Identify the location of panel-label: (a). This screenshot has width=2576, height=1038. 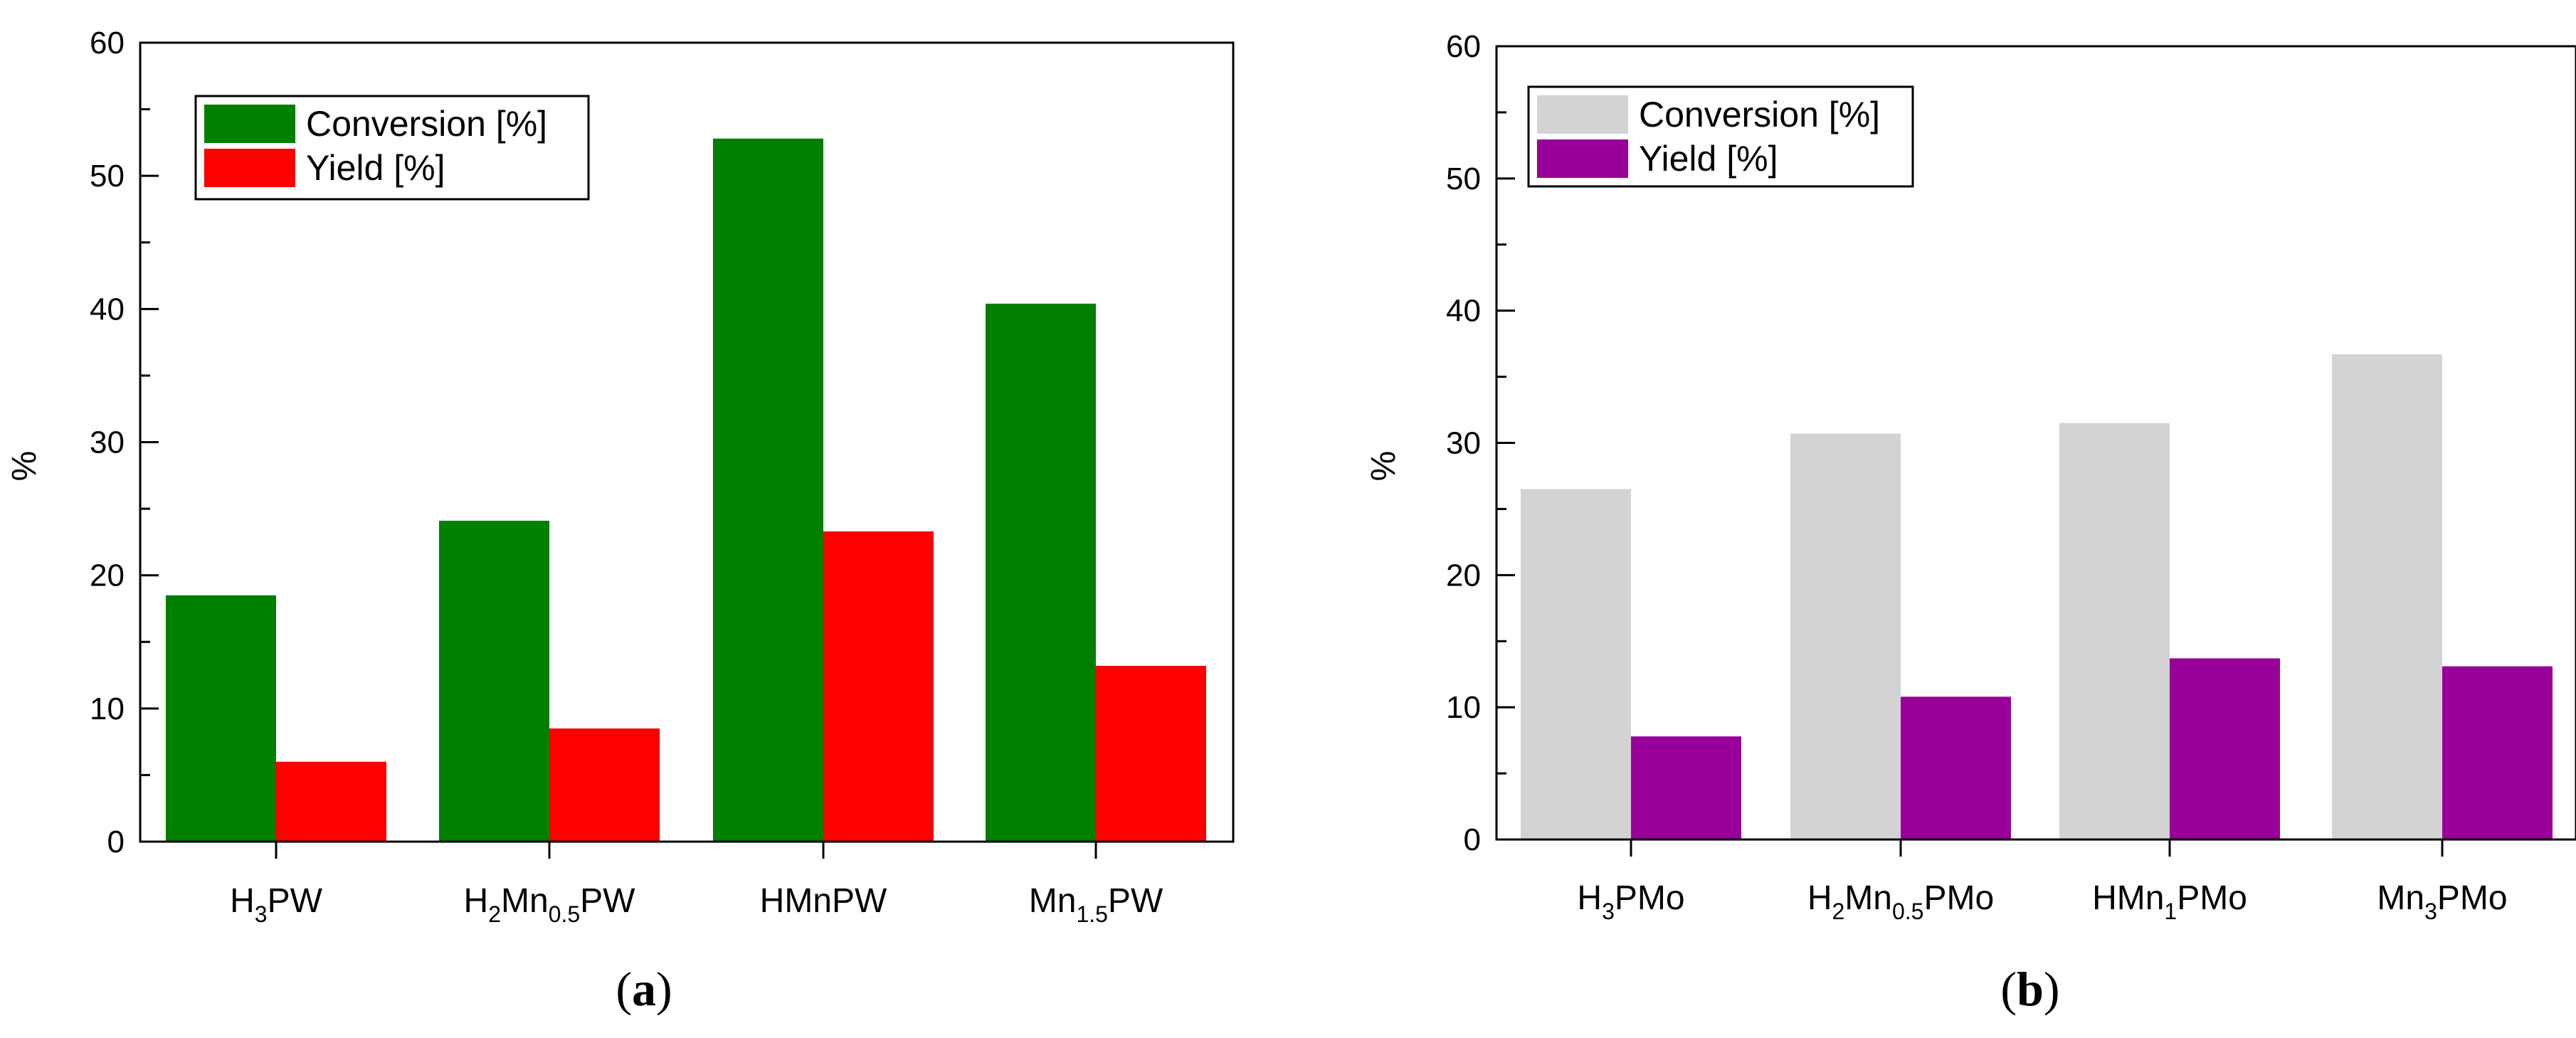
(644, 989).